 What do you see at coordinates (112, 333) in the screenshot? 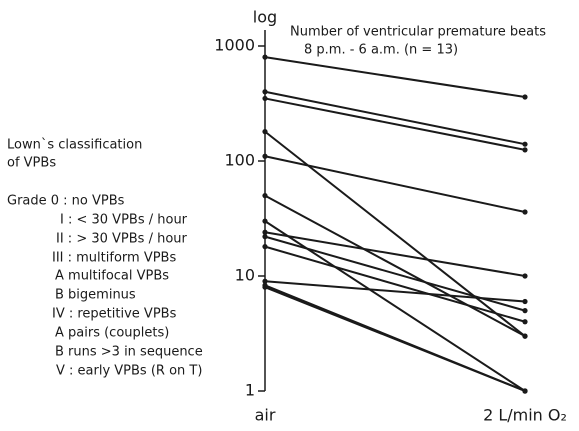
I see `note: A pairs (couplets)` at bounding box center [112, 333].